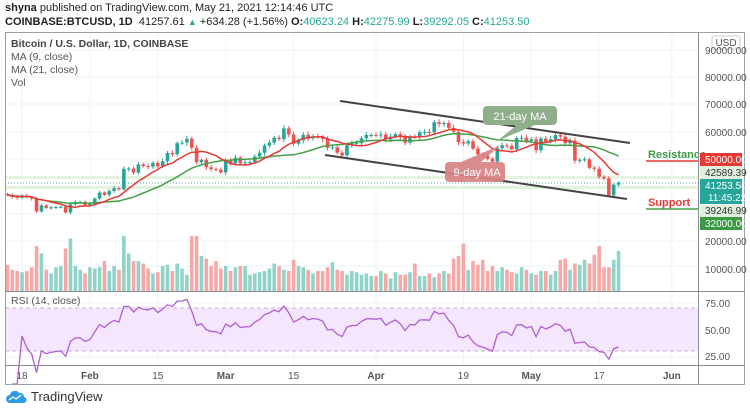 This screenshot has width=750, height=411. I want to click on level-high-label, so click(721, 172).